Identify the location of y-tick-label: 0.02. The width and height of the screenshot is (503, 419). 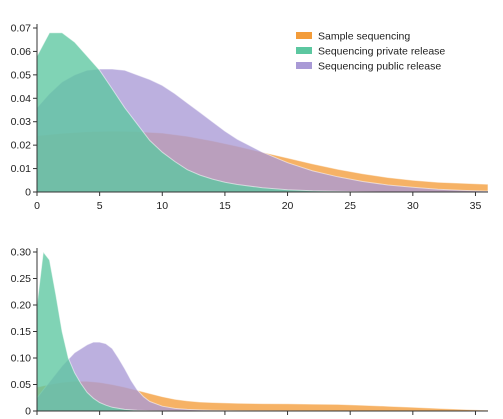
(21, 146).